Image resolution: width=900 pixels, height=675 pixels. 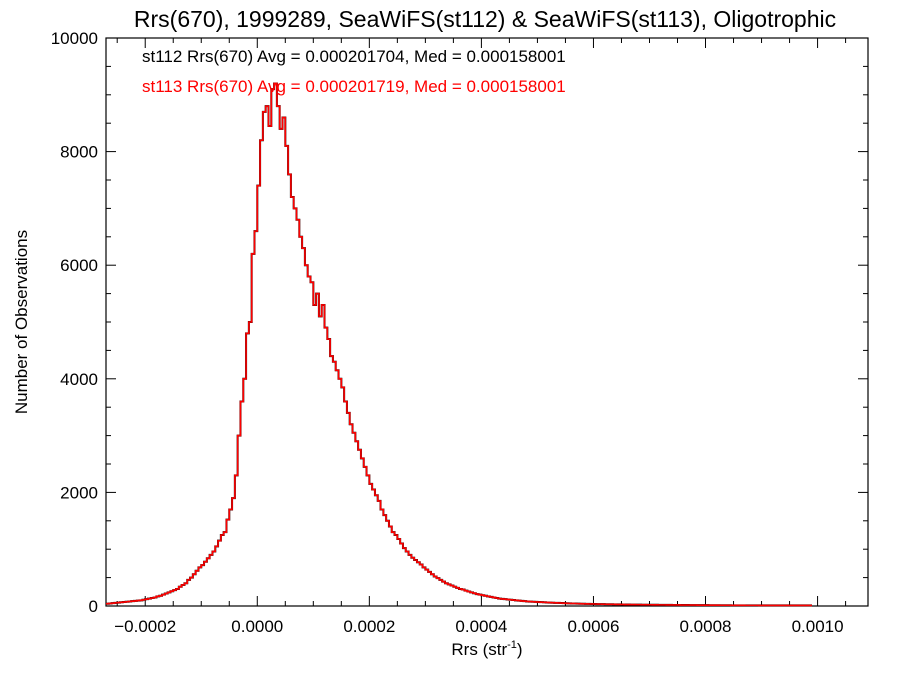 I want to click on x-axis-label-base: Rrs (str, so click(x=479, y=649).